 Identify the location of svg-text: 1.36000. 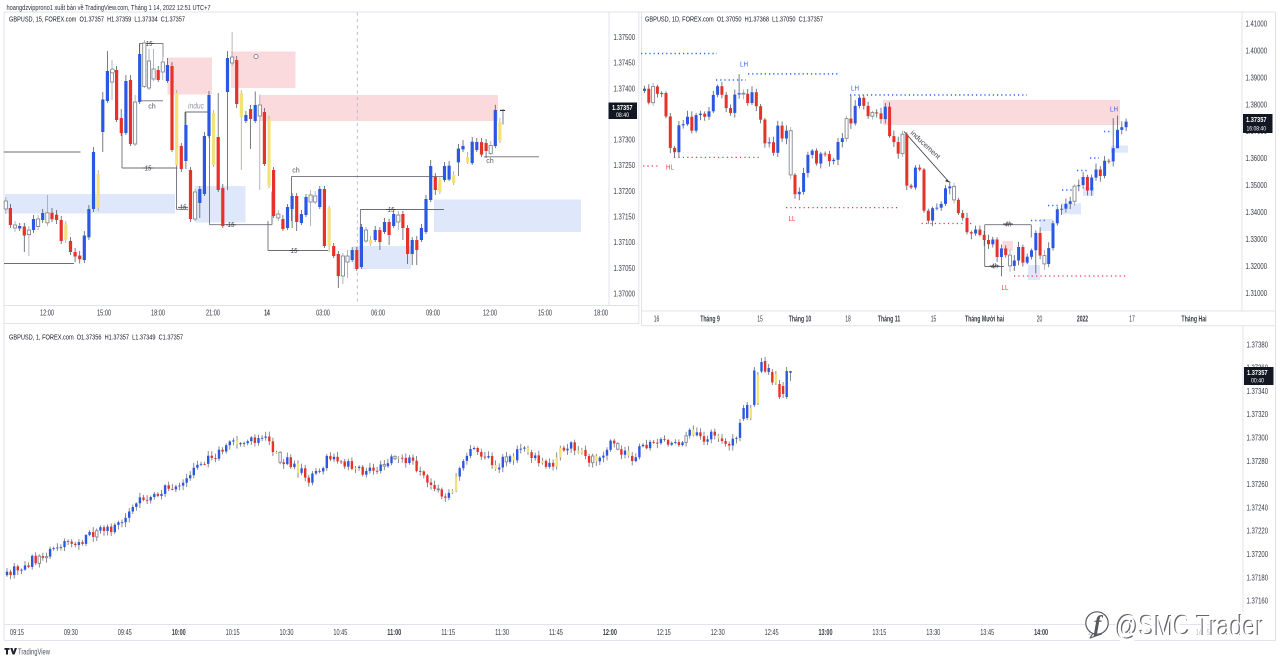
(1257, 158).